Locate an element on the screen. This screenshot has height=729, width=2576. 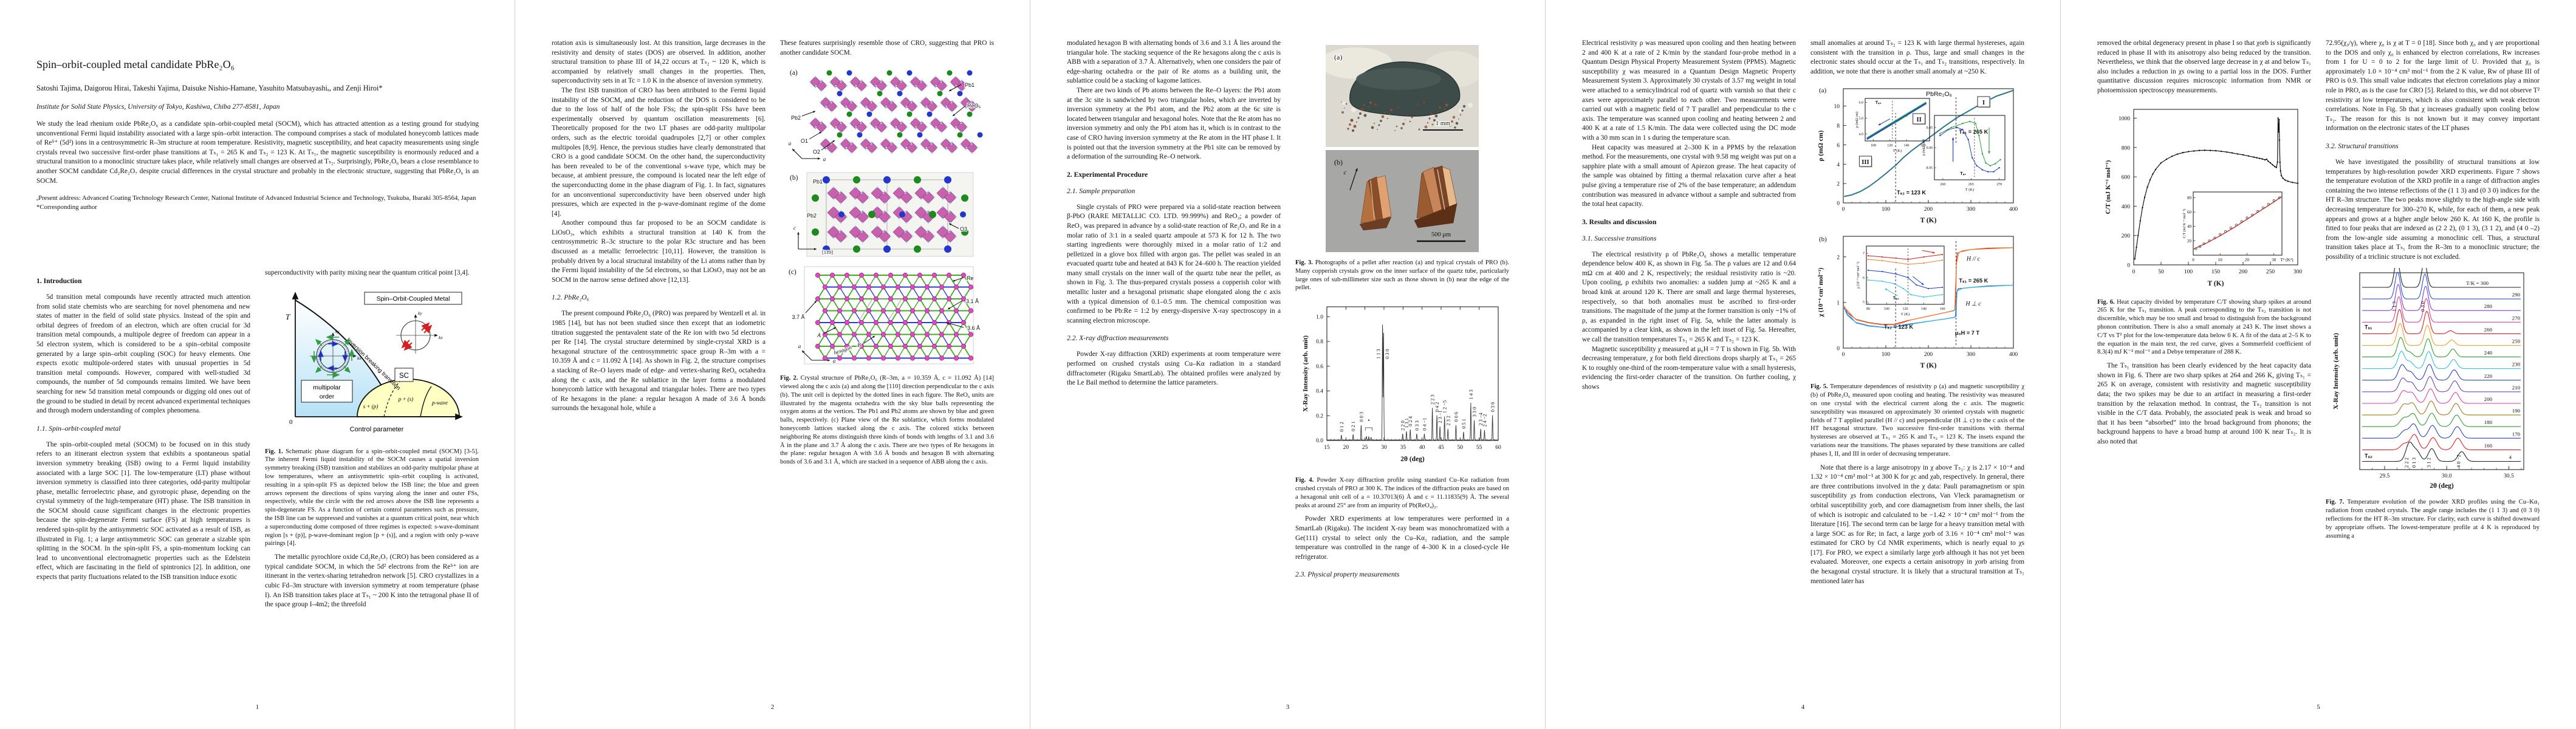
foam is located at coordinates (1471, 106).